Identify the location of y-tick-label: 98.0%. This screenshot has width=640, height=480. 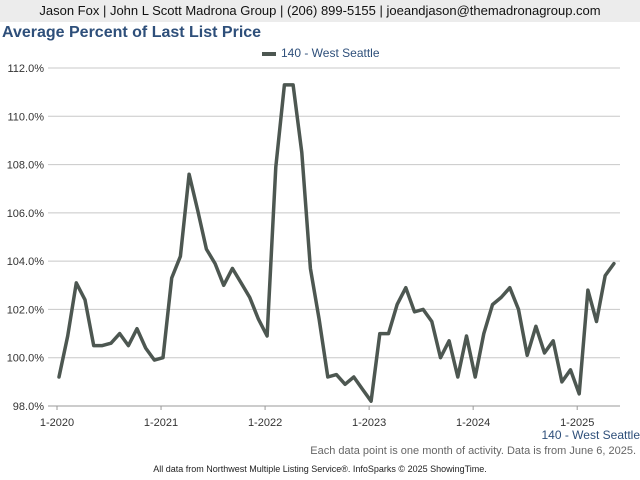
(28, 407).